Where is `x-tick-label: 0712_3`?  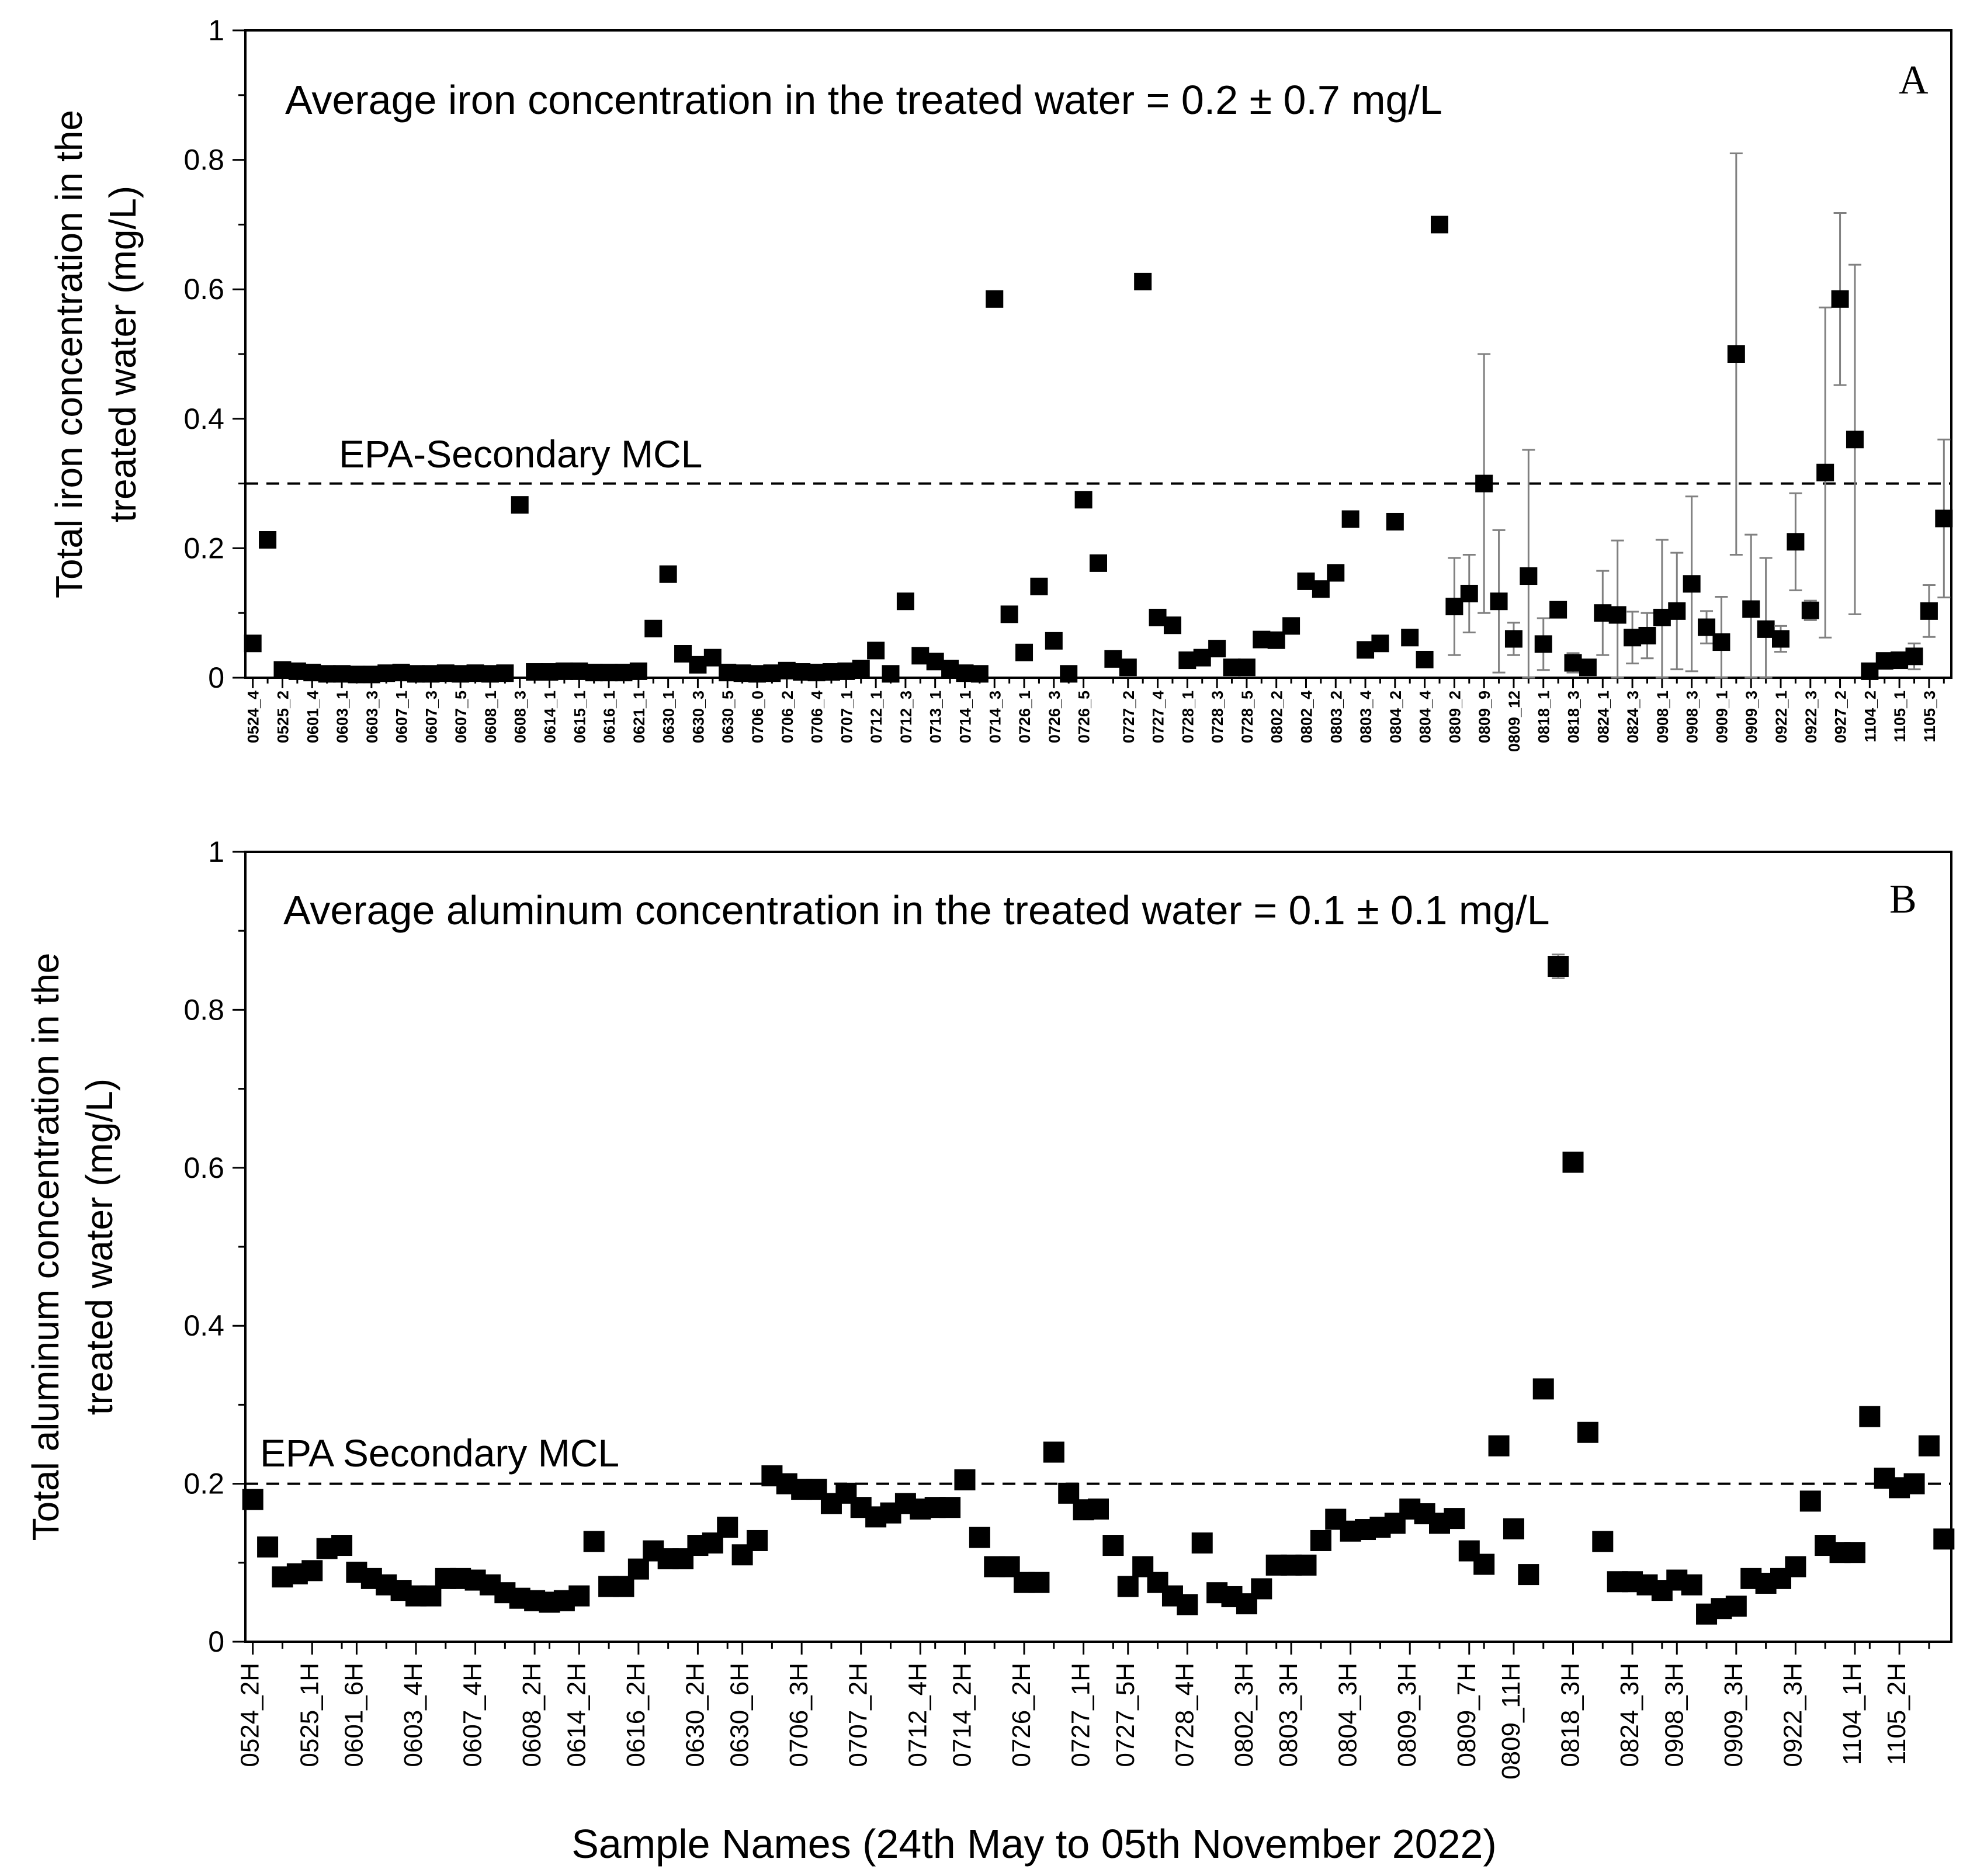
x-tick-label: 0712_3 is located at coordinates (906, 717).